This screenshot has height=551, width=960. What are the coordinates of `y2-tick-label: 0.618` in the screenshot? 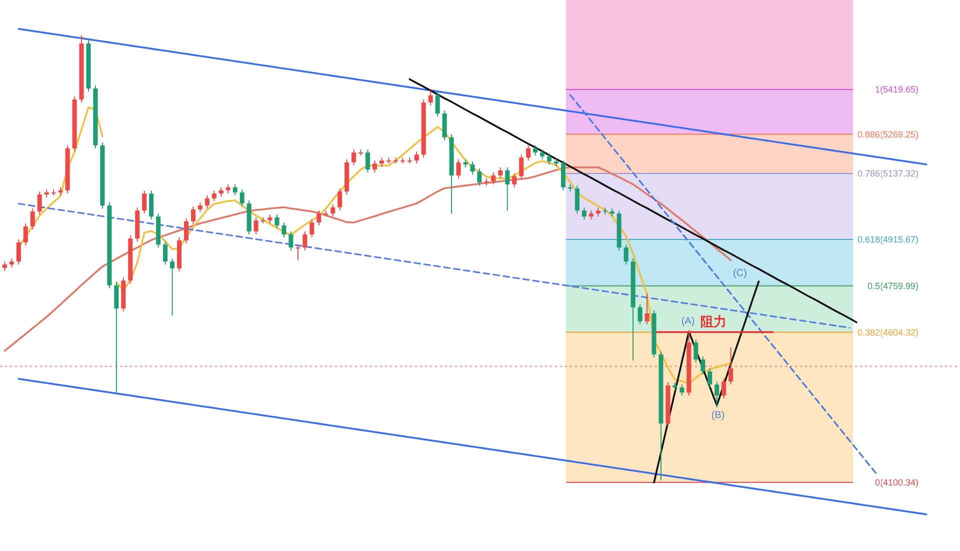 It's located at (868, 239).